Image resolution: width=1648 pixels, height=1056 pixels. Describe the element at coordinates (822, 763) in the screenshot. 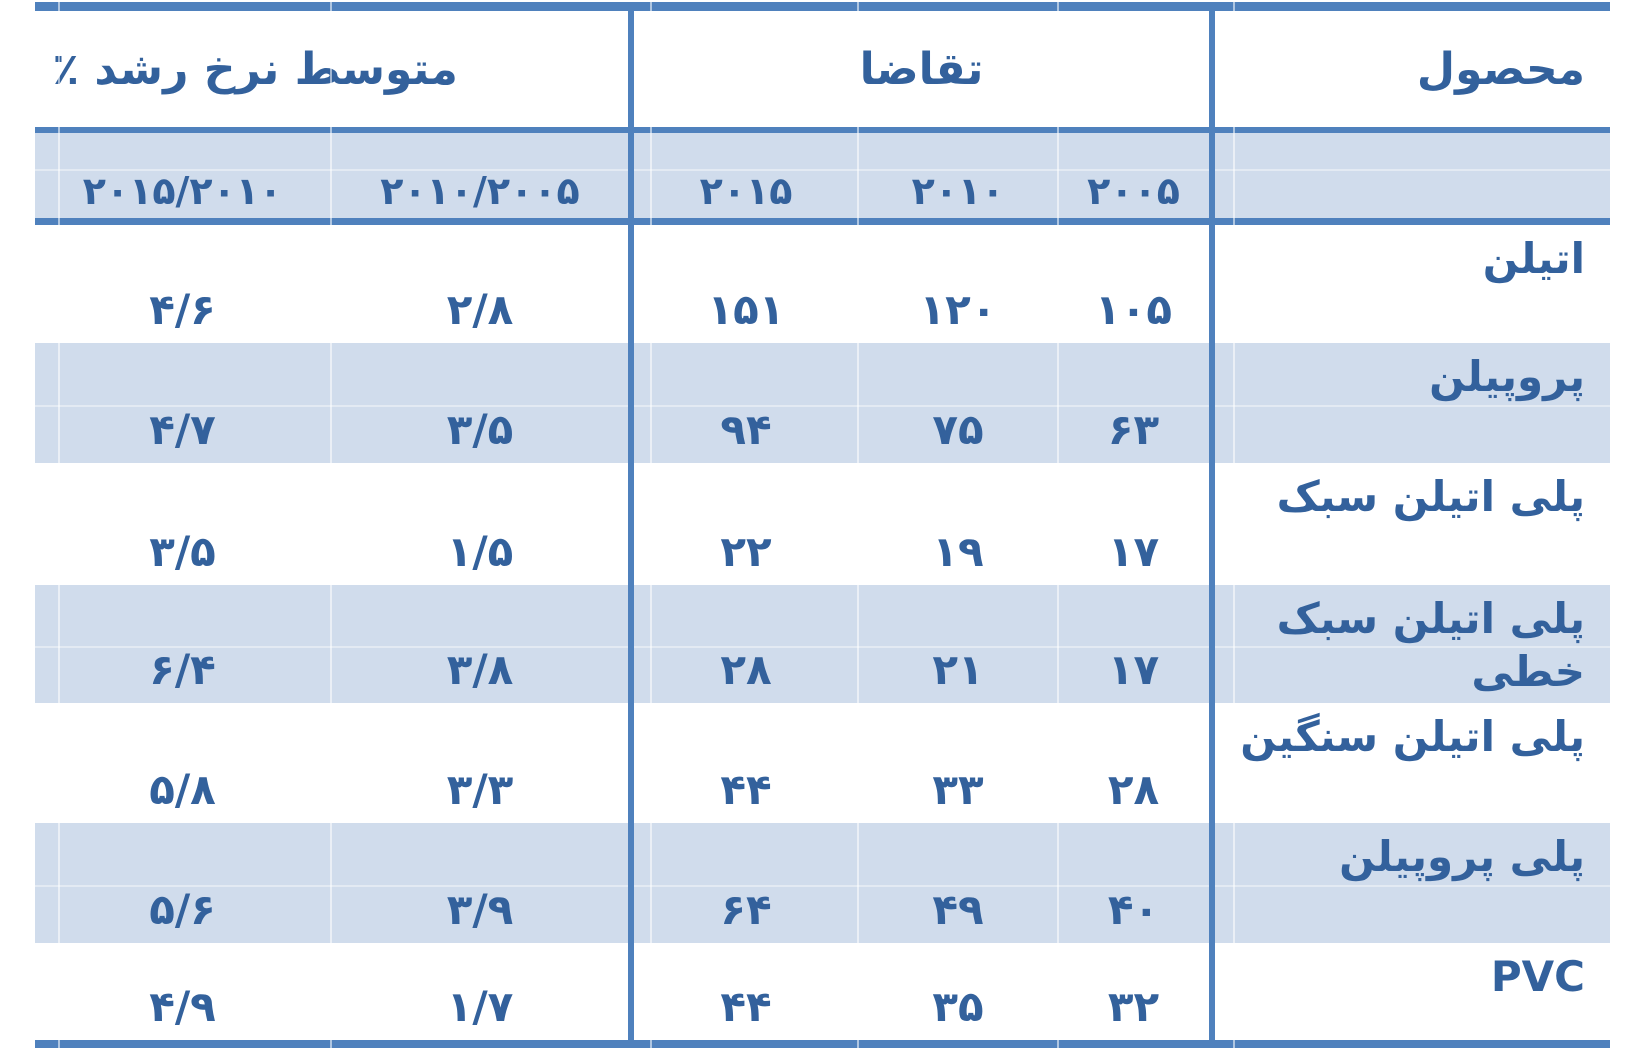

I see `table-row-hdpe: پلی اتیلن سنگین ۲۸ ۳۳ ۴۴ ۳/۳ ۵/۸` at that location.